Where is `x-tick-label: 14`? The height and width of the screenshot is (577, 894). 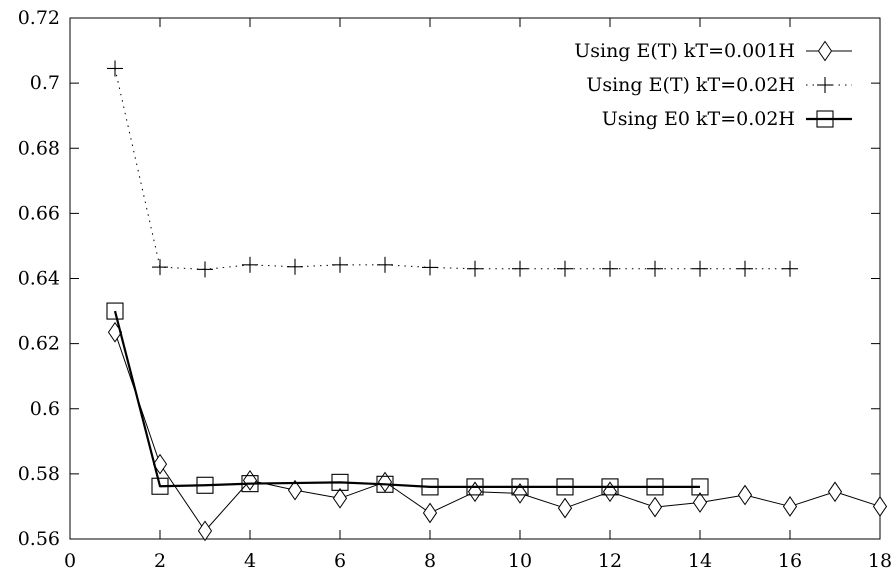
x-tick-label: 14 is located at coordinates (700, 561).